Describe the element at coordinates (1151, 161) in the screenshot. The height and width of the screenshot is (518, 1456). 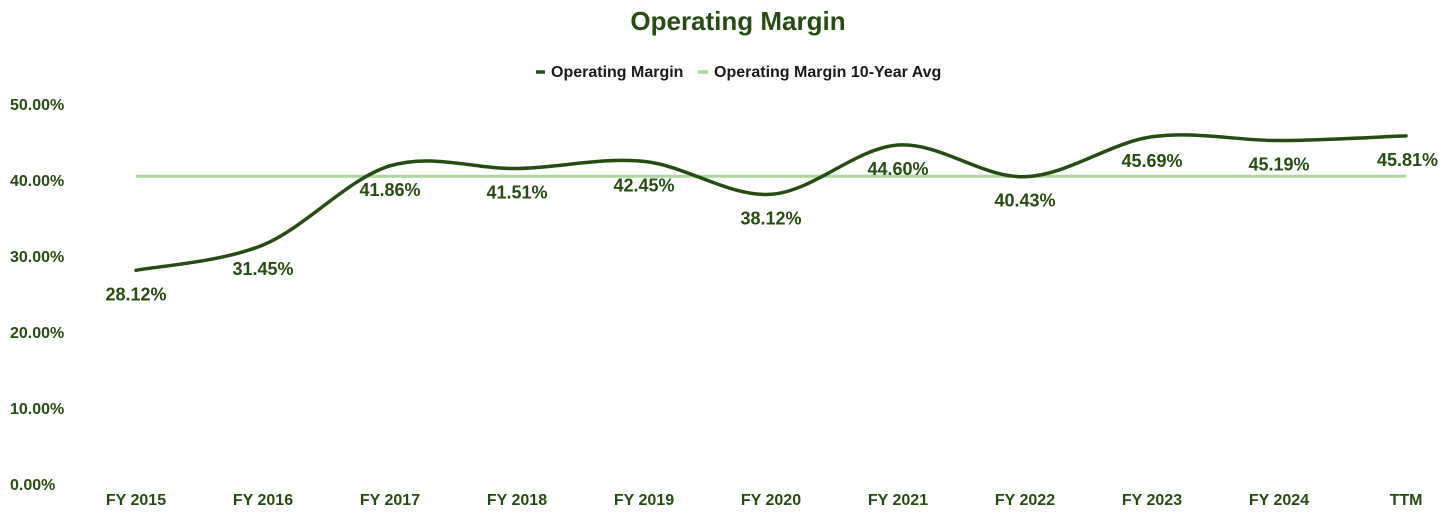
I see `data-label: 45.69%` at that location.